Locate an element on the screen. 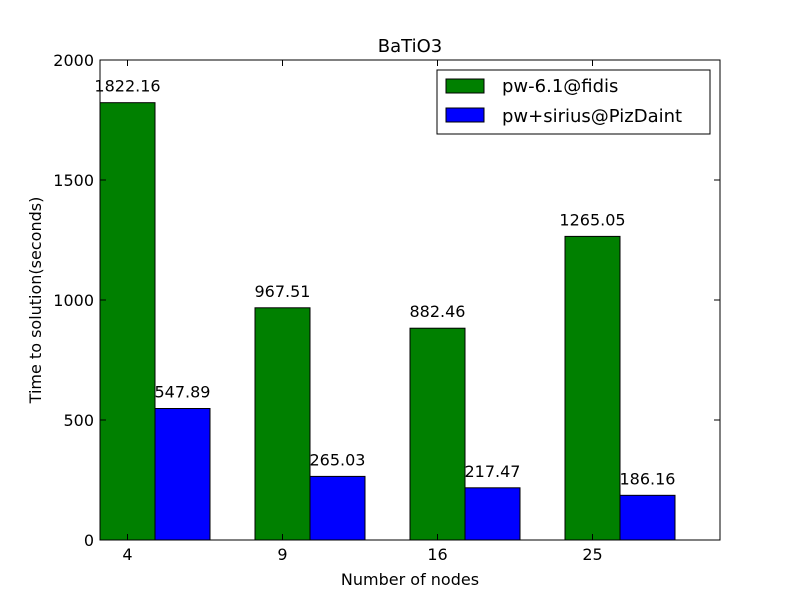 Image resolution: width=800 pixels, height=600 pixels. chart-title: BaTiO3 is located at coordinates (410, 46).